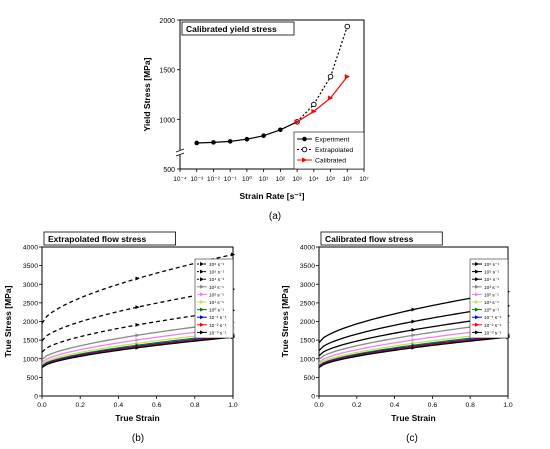 This screenshot has height=449, width=550. Describe the element at coordinates (477, 264) in the screenshot. I see `c-legend-0-marker` at that location.